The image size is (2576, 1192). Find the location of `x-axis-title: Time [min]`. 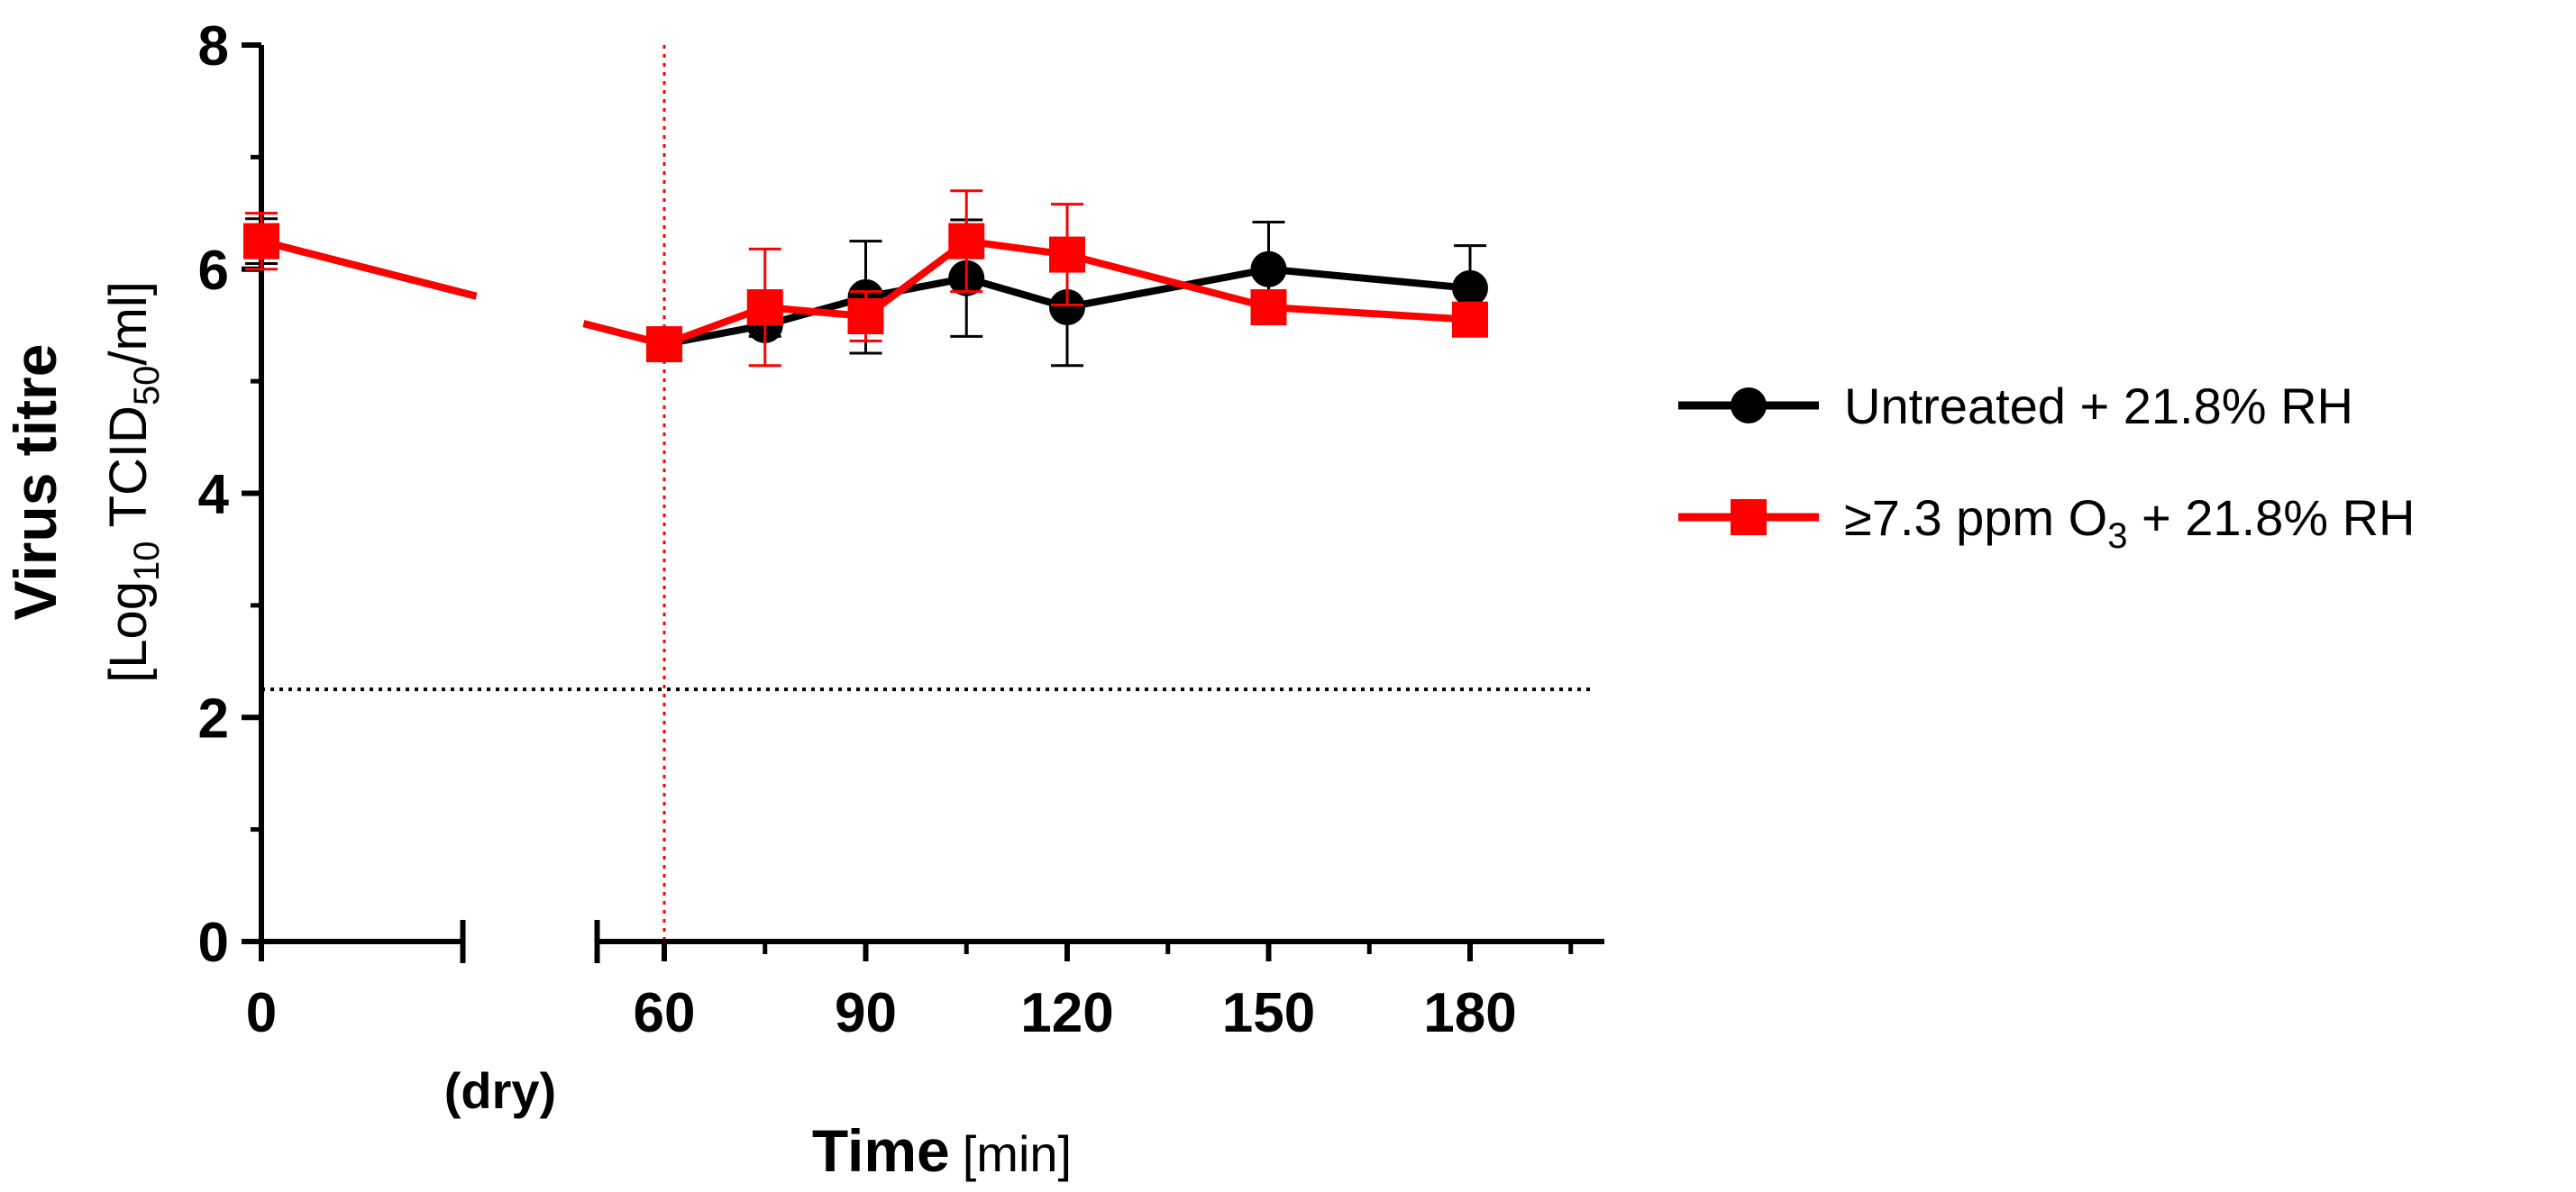

x-axis-title: Time [min] is located at coordinates (942, 1150).